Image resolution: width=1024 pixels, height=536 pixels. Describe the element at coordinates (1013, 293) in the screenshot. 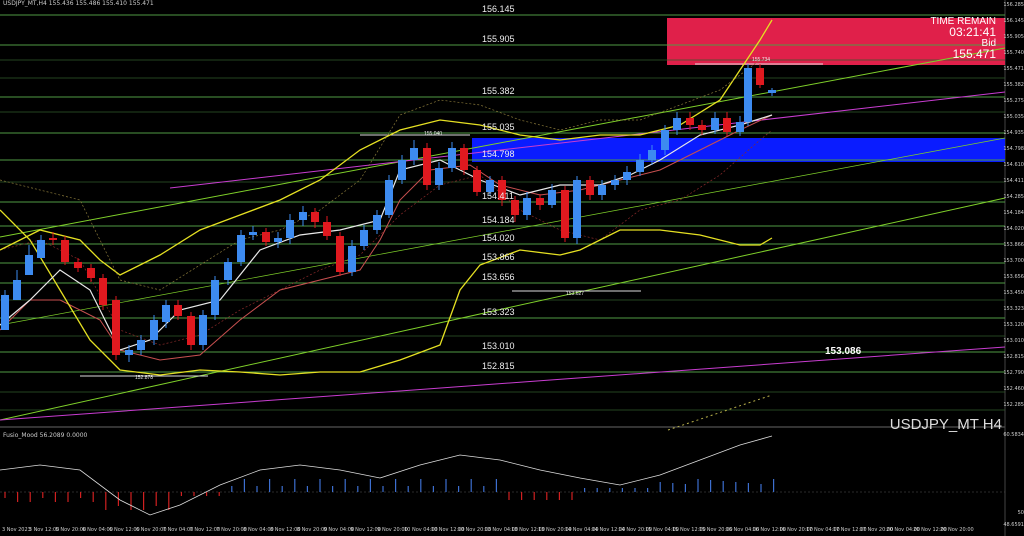

I see `price-axis-label: 153.450` at that location.